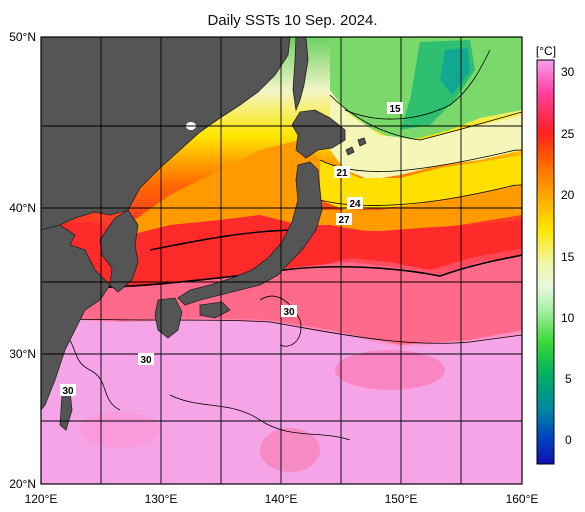 Image resolution: width=585 pixels, height=512 pixels. What do you see at coordinates (41, 499) in the screenshot?
I see `lon-label: 120°E` at bounding box center [41, 499].